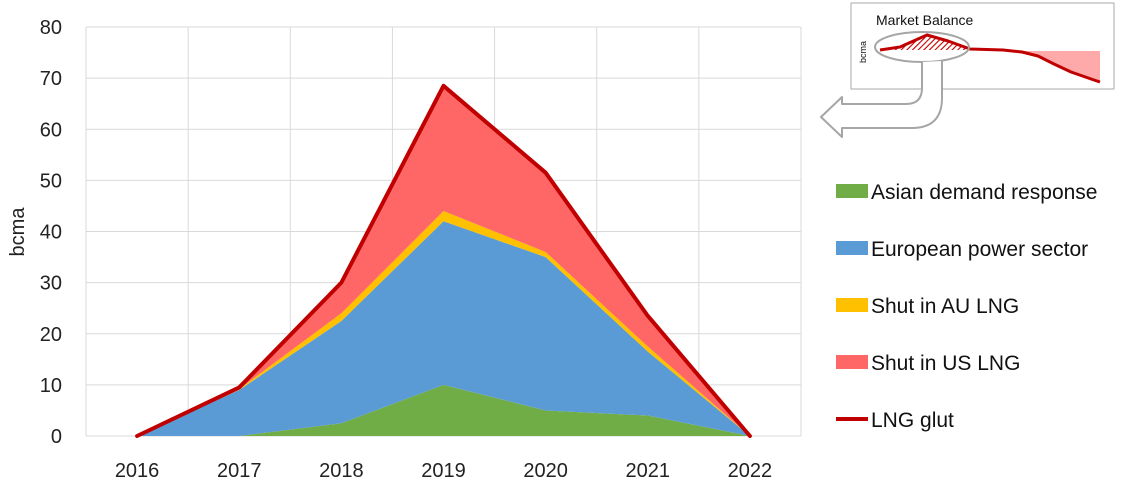 The height and width of the screenshot is (485, 1133). What do you see at coordinates (881, 99) in the screenshot?
I see `callout-arrow` at bounding box center [881, 99].